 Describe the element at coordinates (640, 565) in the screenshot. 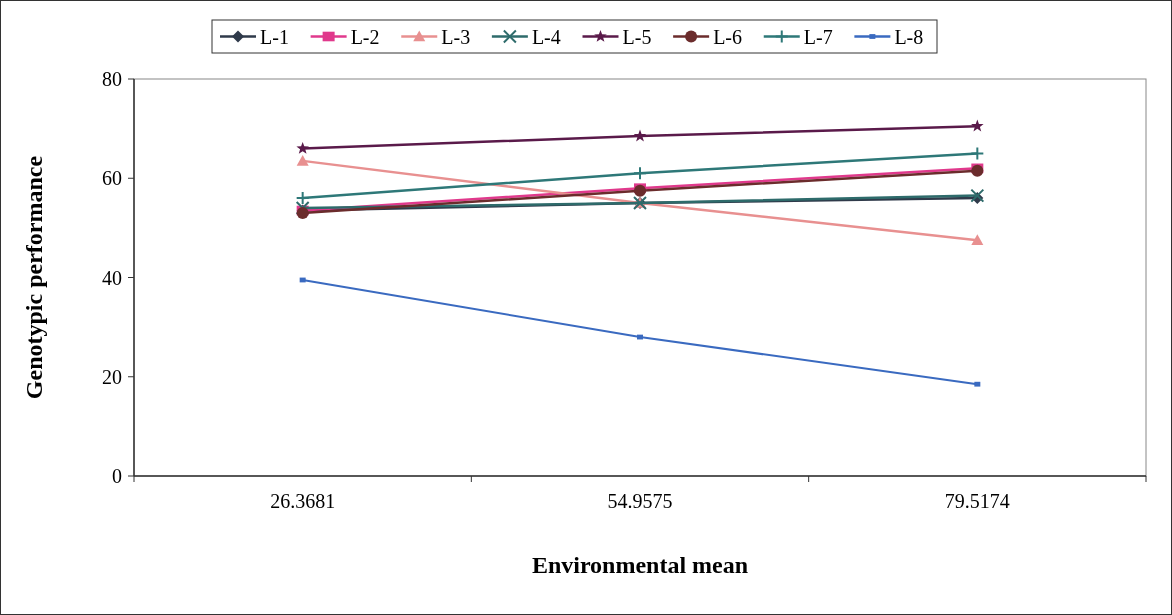

I see `x-axis-title: Environmental mean` at that location.